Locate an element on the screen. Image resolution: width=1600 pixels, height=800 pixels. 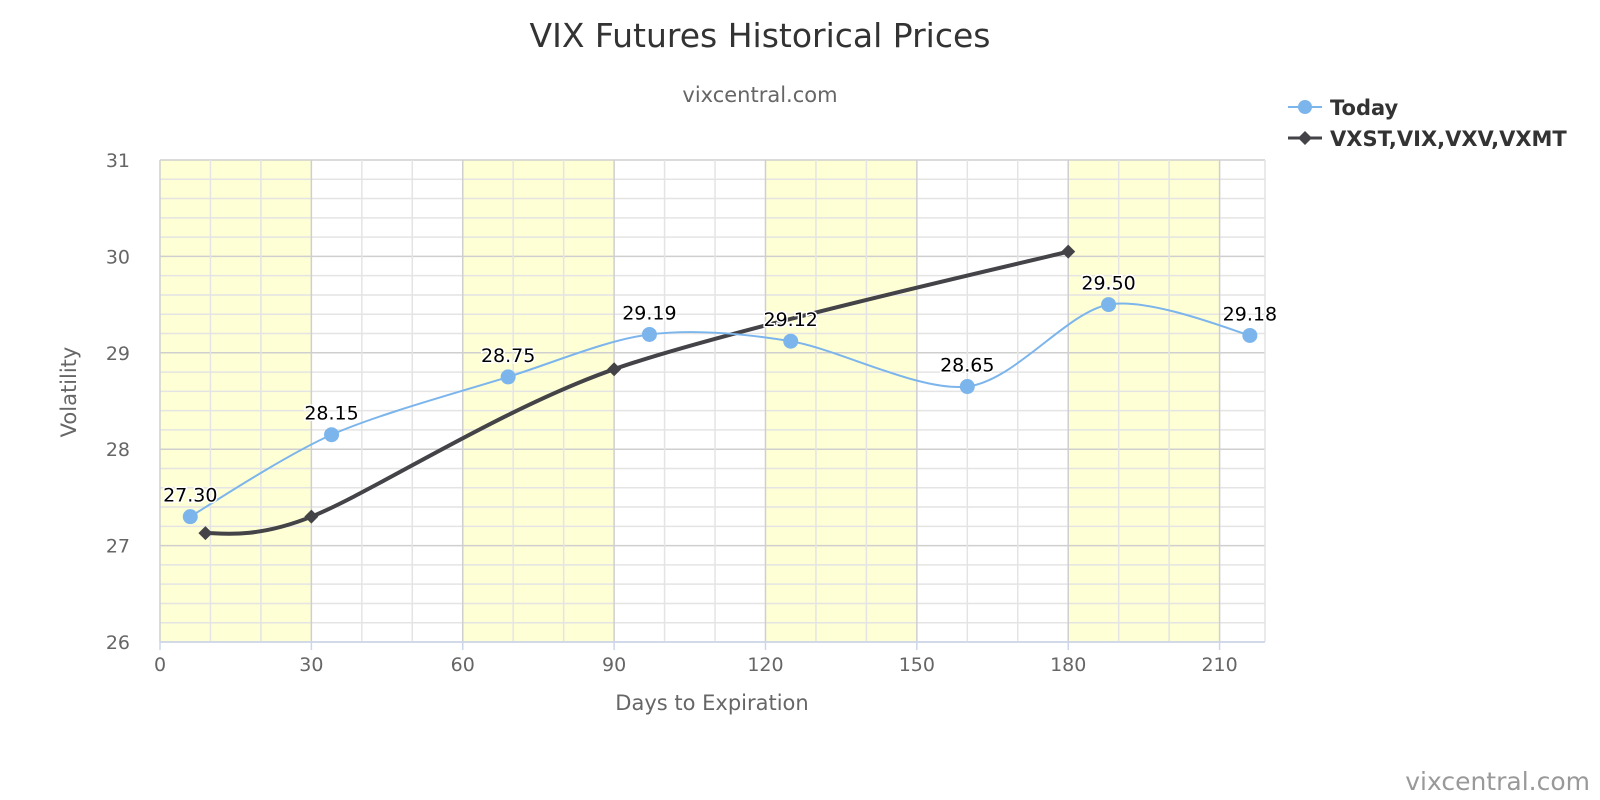
data-label: 28.75 is located at coordinates (508, 356).